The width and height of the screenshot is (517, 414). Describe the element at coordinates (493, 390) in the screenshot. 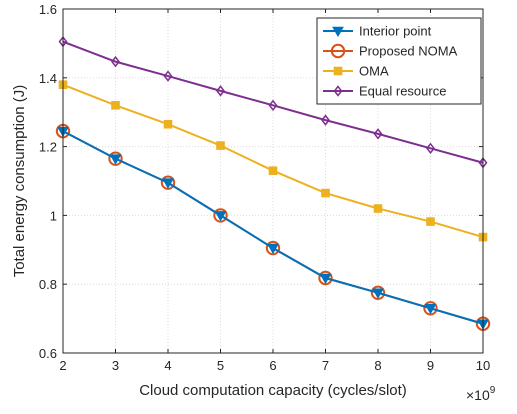

I see `x-exponent-power: 9` at that location.